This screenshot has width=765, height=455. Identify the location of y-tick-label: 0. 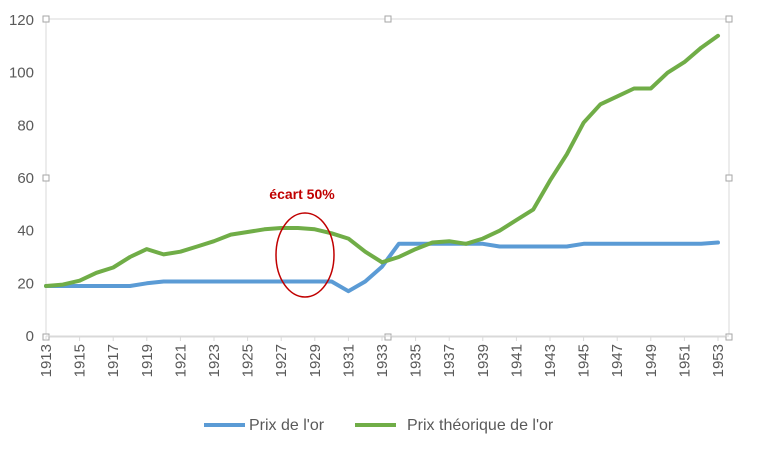
(30, 336).